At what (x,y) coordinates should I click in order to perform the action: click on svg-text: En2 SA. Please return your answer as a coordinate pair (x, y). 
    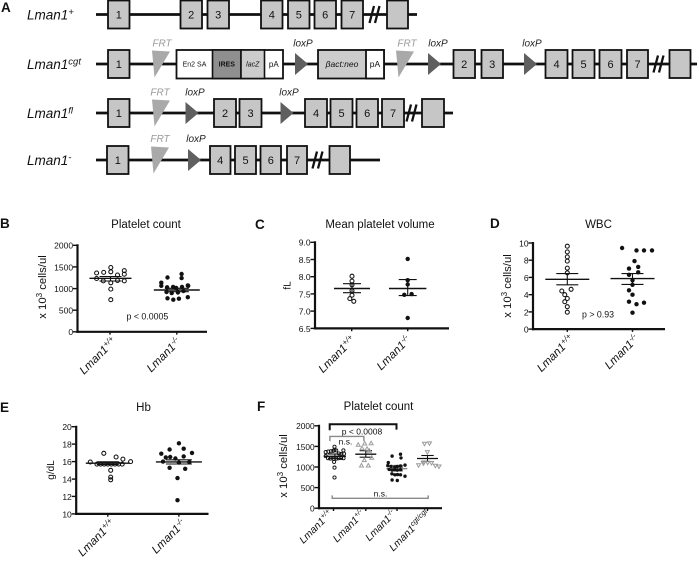
    Looking at the image, I should click on (195, 65).